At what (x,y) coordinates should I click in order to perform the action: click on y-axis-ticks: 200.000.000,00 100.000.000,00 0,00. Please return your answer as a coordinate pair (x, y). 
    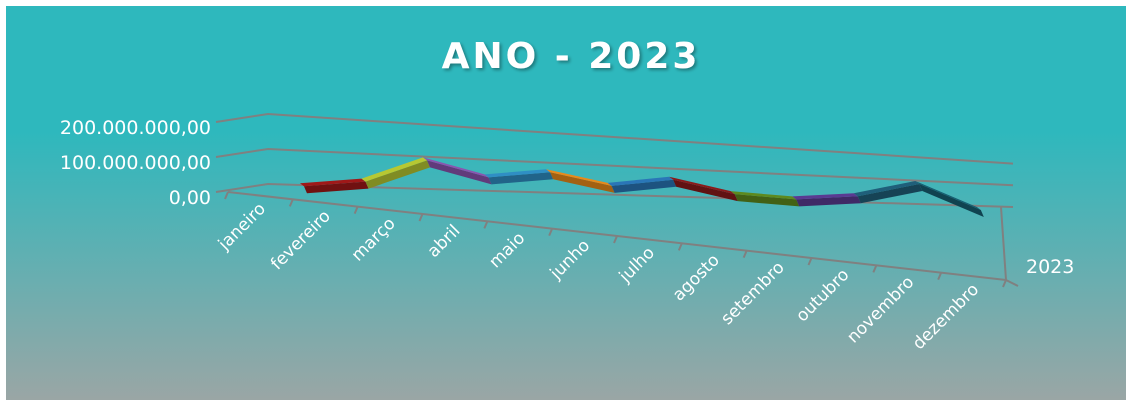
    Looking at the image, I should click on (135, 163).